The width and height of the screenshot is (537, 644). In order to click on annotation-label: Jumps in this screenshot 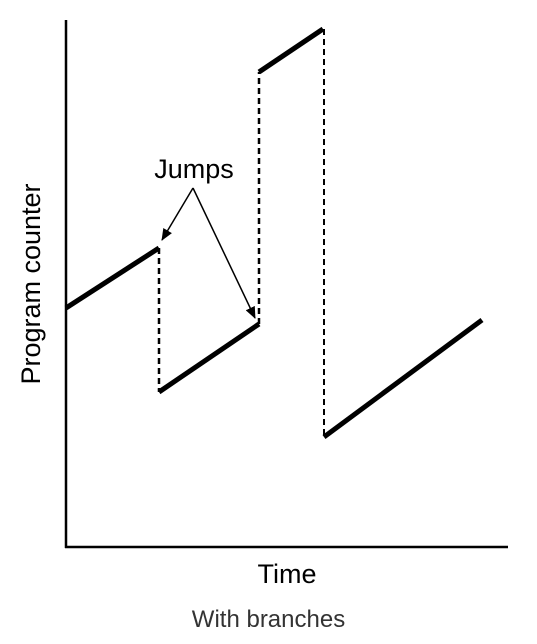, I will do `click(194, 169)`.